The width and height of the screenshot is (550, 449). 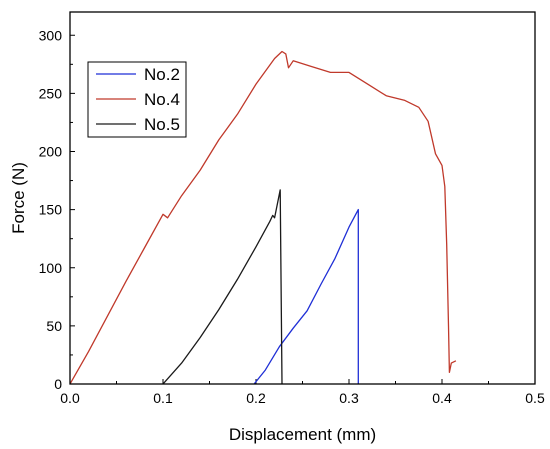 I want to click on y-tick-label: 100, so click(x=51, y=268).